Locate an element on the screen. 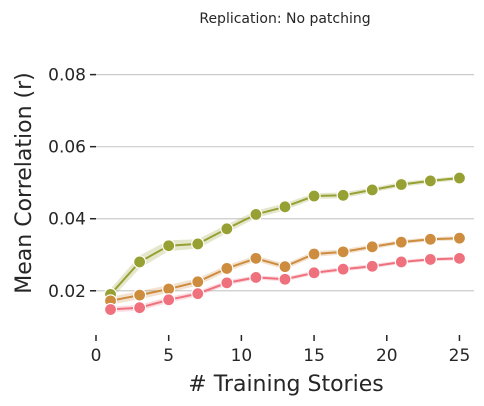  y-tick-label: 0.06 is located at coordinates (67, 148).